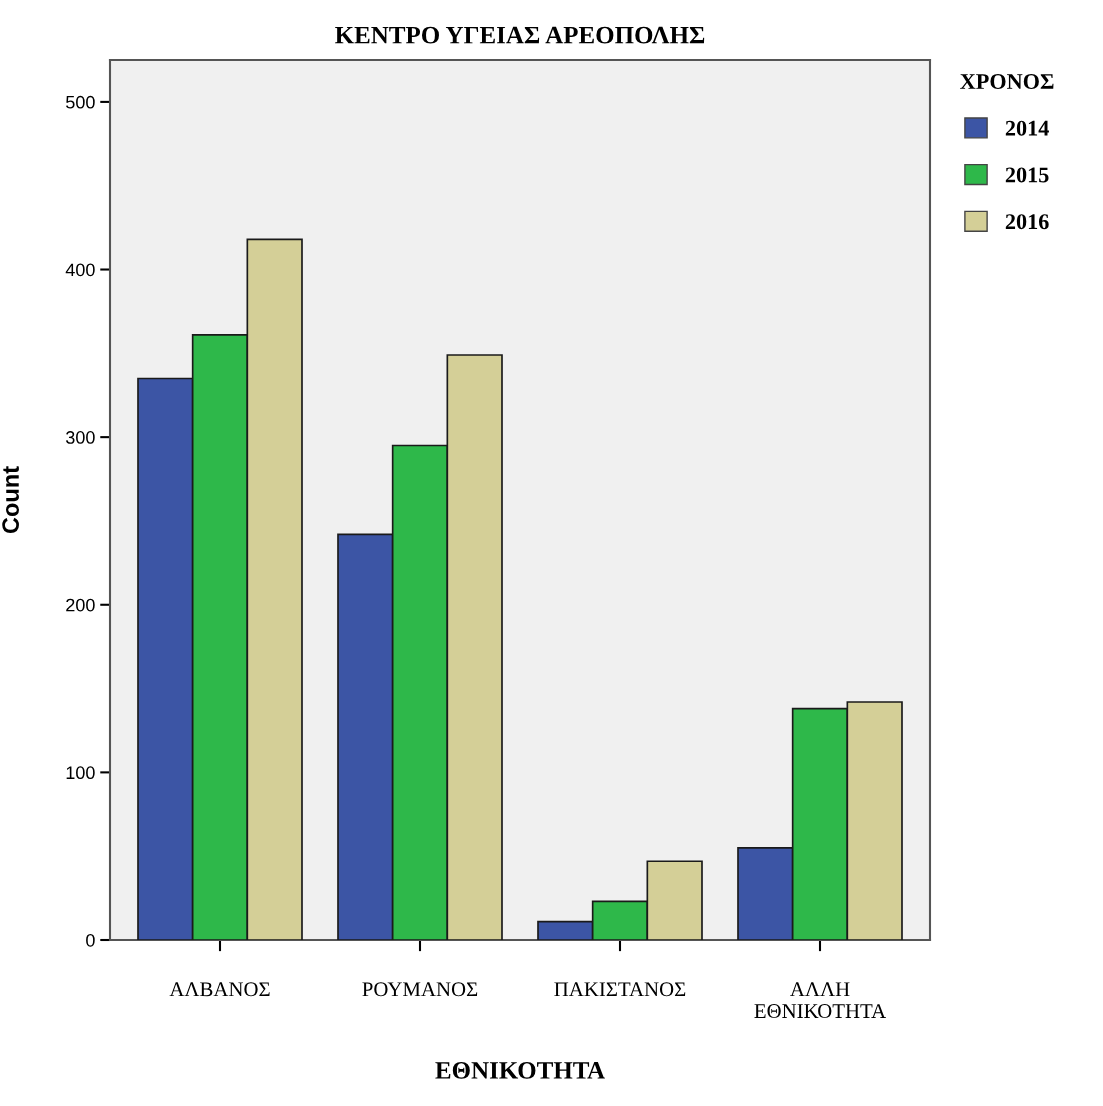  Describe the element at coordinates (10, 500) in the screenshot. I see `y-axis-title: Count` at that location.